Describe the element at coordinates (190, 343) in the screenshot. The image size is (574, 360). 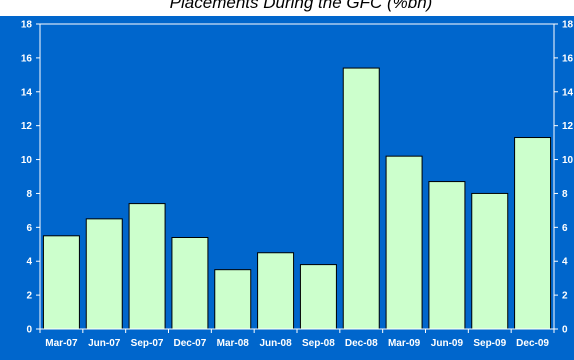
I see `x-tick-label: Dec-07` at that location.